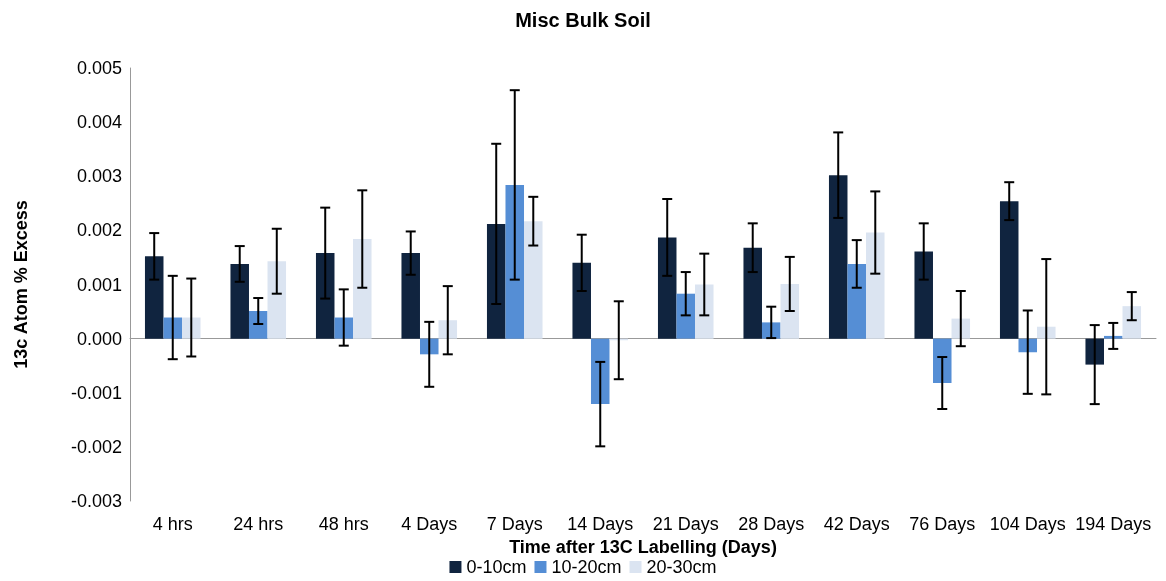 Image resolution: width=1166 pixels, height=581 pixels. I want to click on x-tick-label: 48 hrs, so click(343, 524).